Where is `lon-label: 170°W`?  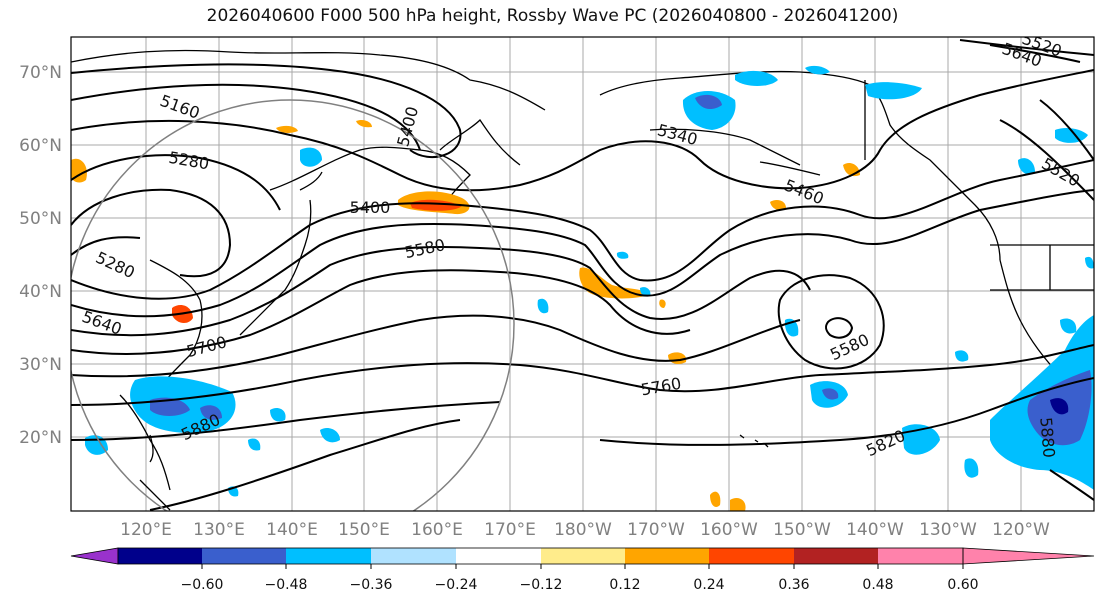
lon-label: 170°W is located at coordinates (656, 530).